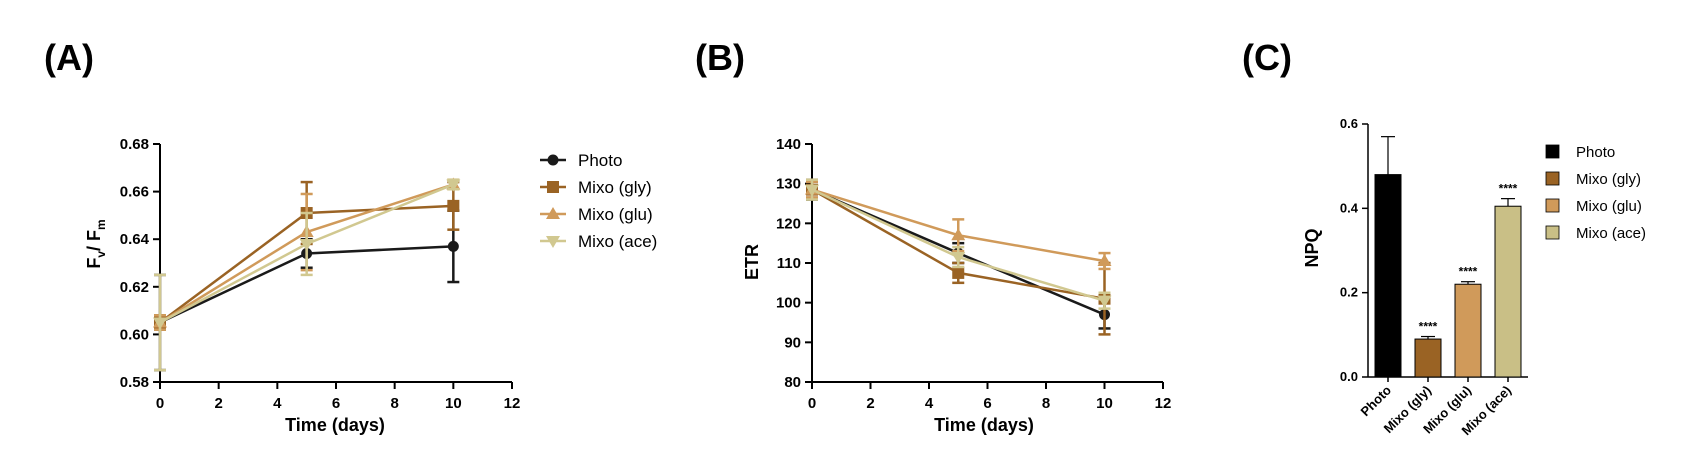  Describe the element at coordinates (1490, 310) in the screenshot. I see `bar-group: ****Mixo (ace)` at that location.